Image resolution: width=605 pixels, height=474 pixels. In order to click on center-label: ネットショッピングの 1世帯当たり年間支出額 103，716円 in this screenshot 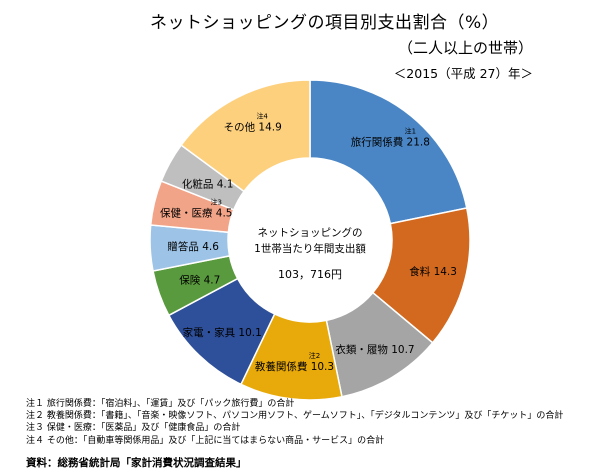, I will do `click(310, 253)`.